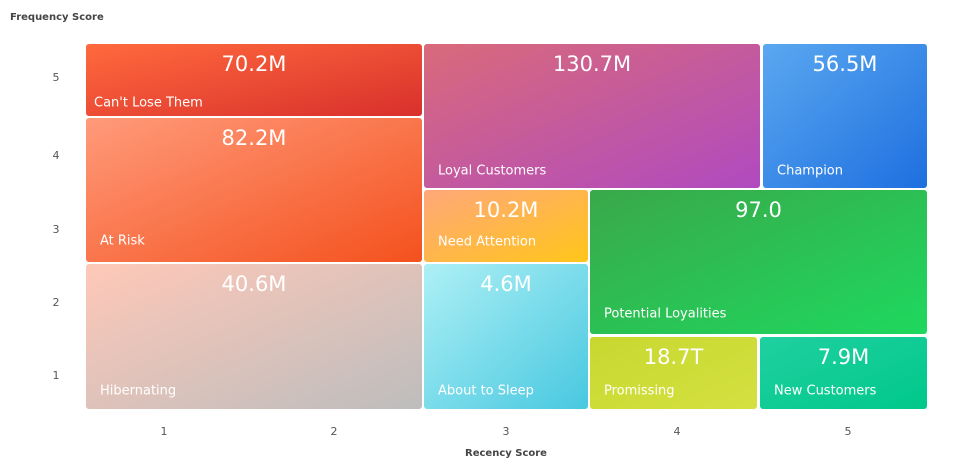 This screenshot has width=953, height=467. What do you see at coordinates (506, 453) in the screenshot?
I see `x-axis-label: Recency Score` at bounding box center [506, 453].